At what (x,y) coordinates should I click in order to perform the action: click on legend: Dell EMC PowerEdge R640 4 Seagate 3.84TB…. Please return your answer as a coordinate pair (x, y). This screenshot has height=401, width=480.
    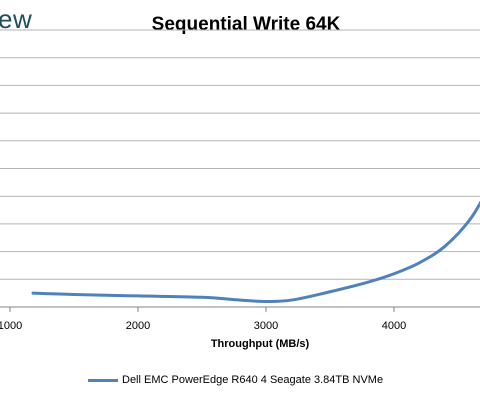
    Looking at the image, I should click on (235, 380).